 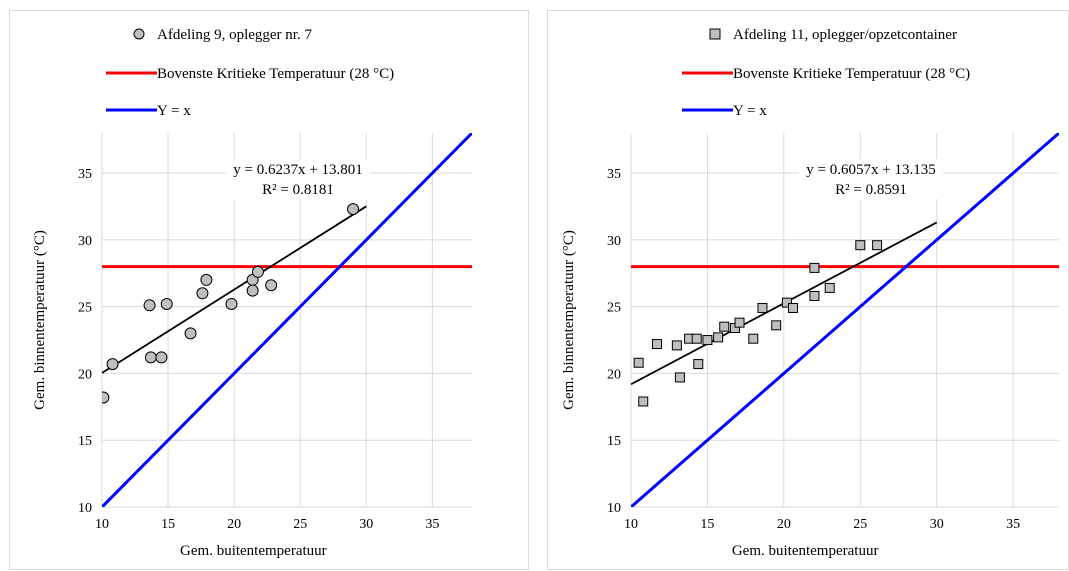 I want to click on trend-equation: y = 0.6057x + 13.135, so click(x=870, y=170).